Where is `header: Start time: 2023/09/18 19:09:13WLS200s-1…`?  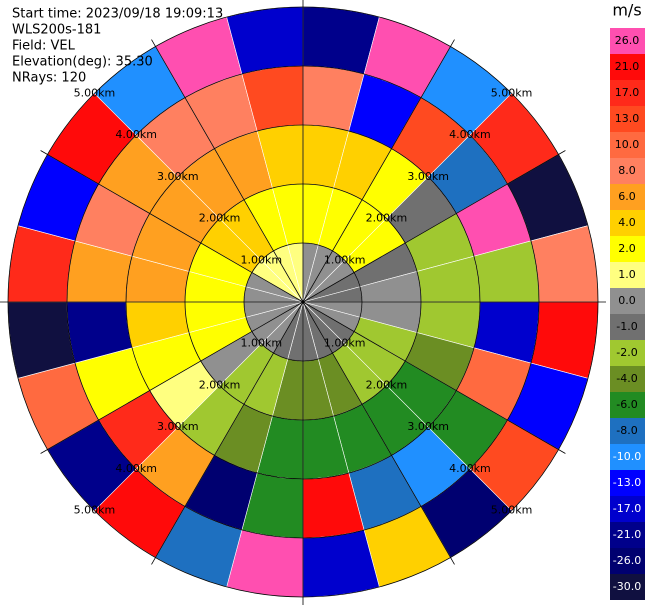 header: Start time: 2023/09/18 19:09:13WLS200s-1… is located at coordinates (117, 46).